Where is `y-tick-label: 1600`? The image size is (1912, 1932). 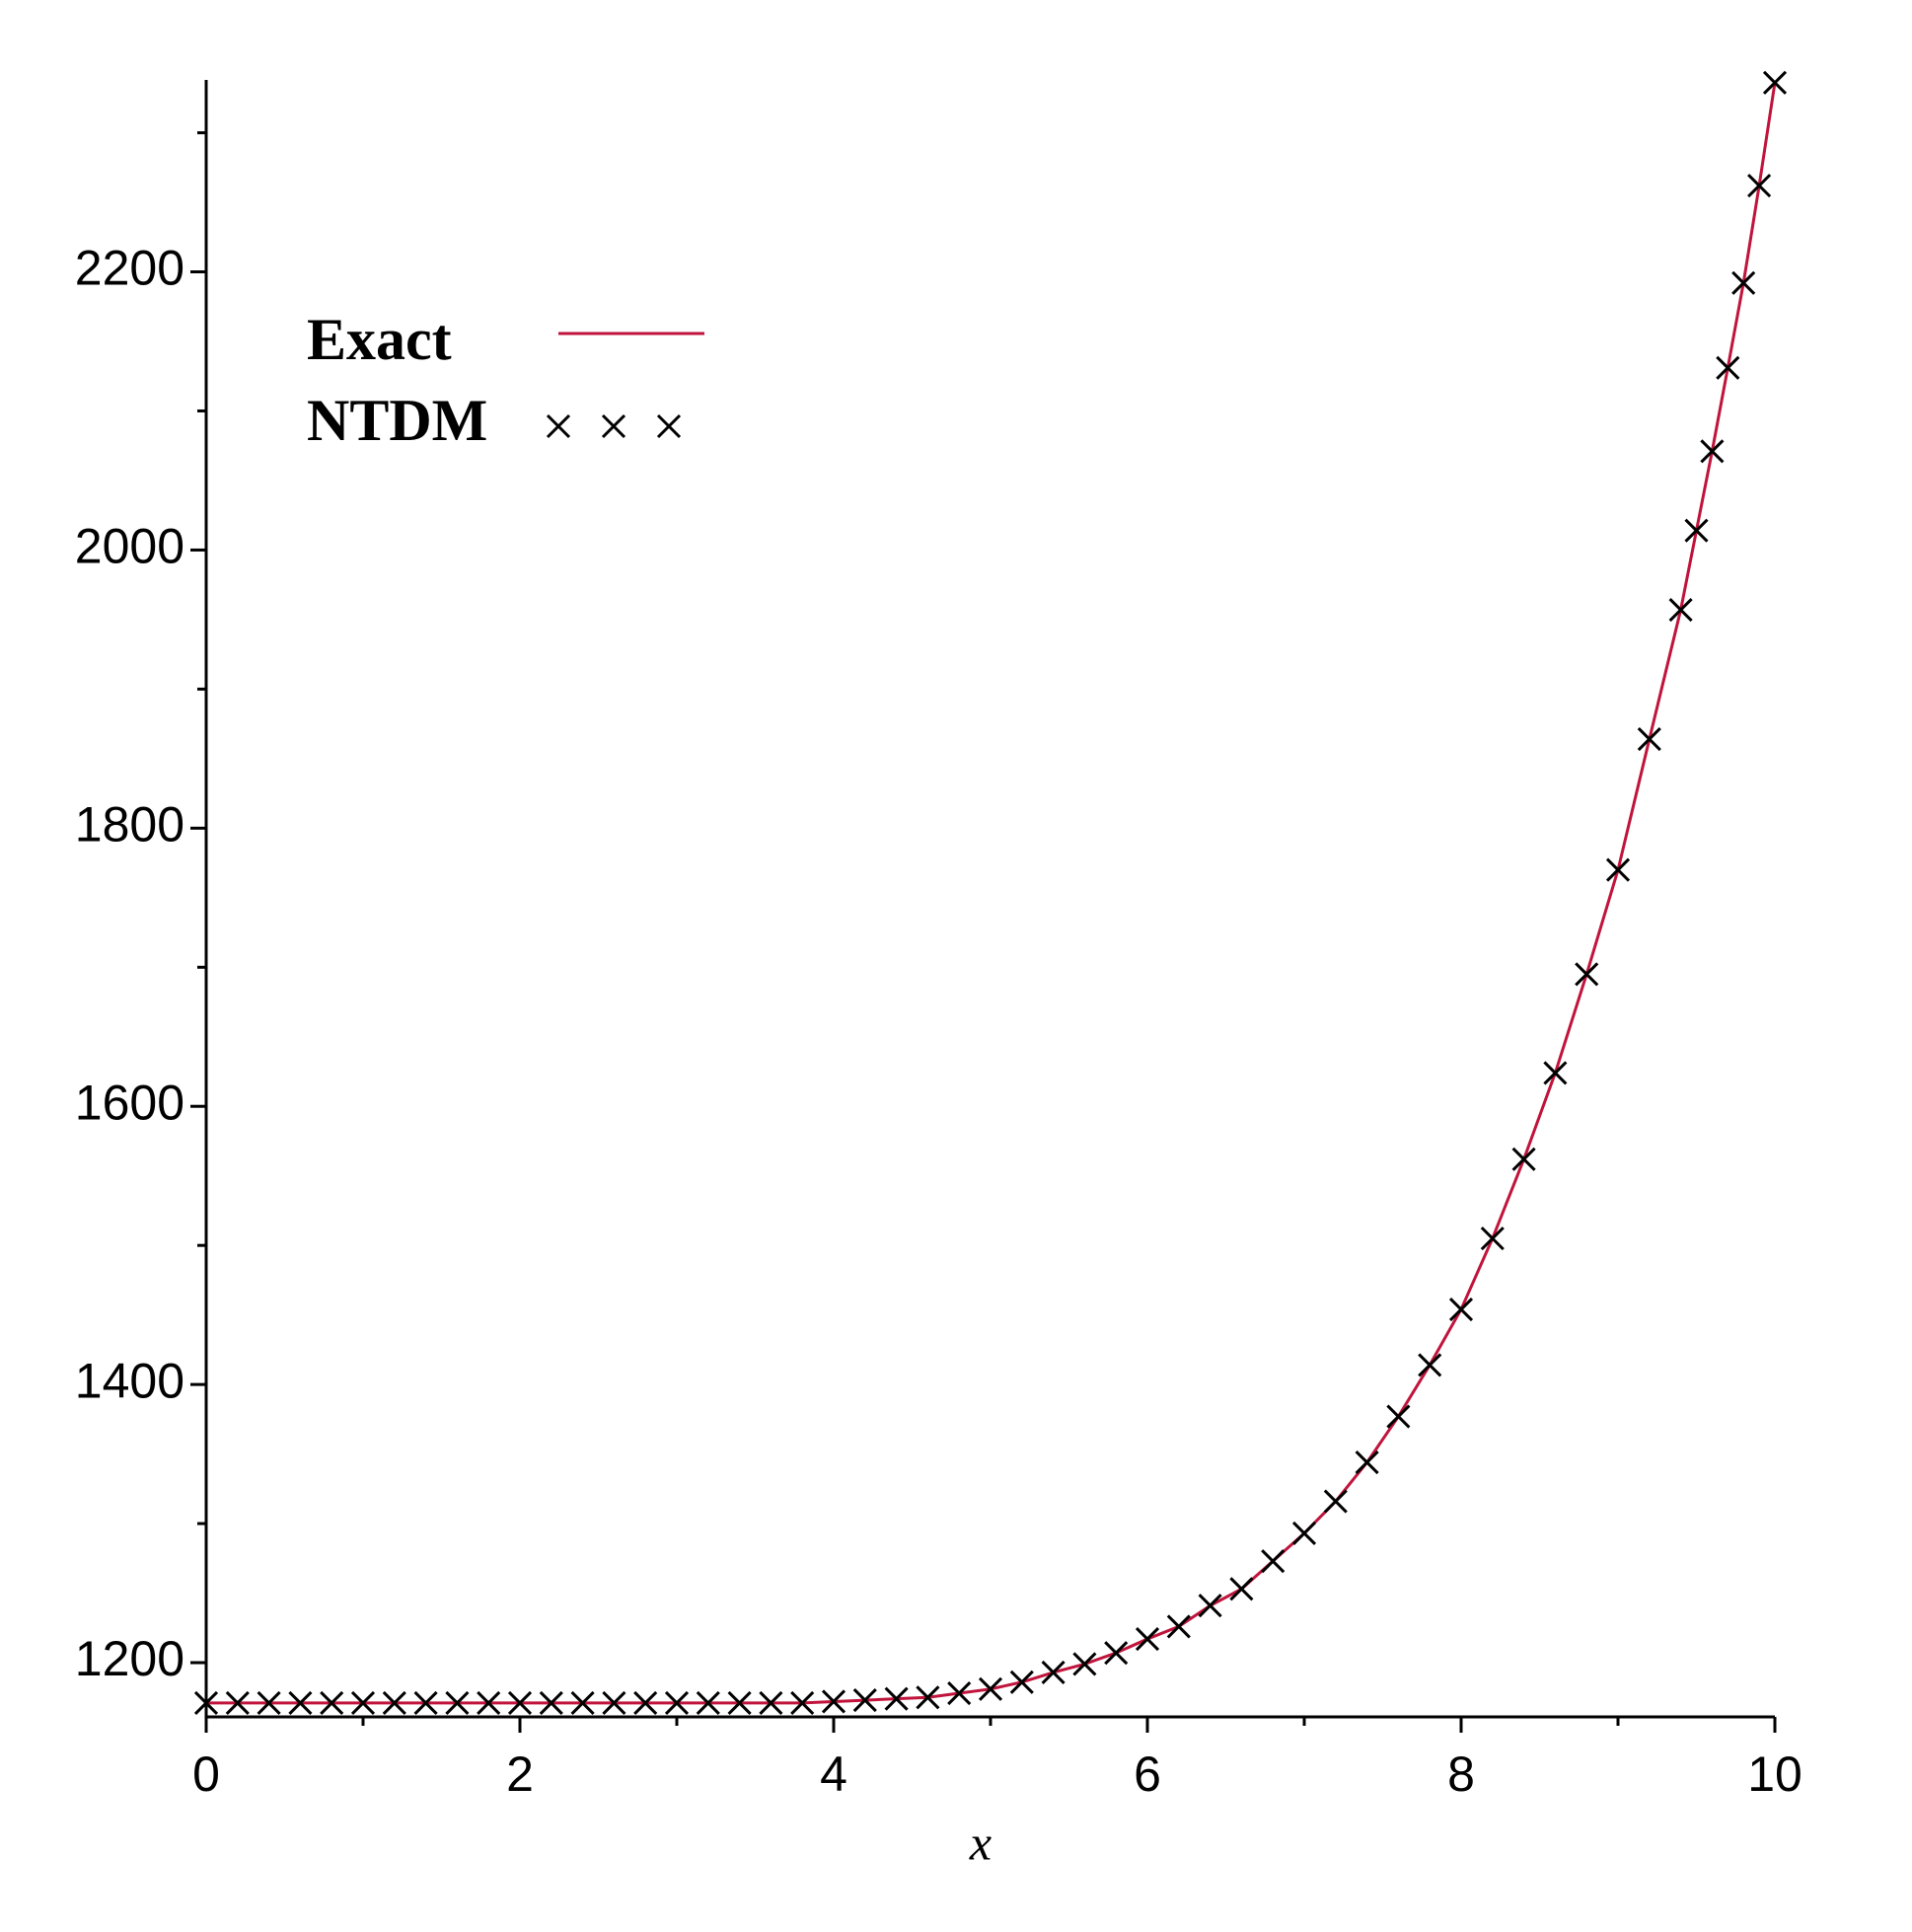
y-tick-label: 1600 is located at coordinates (130, 1102).